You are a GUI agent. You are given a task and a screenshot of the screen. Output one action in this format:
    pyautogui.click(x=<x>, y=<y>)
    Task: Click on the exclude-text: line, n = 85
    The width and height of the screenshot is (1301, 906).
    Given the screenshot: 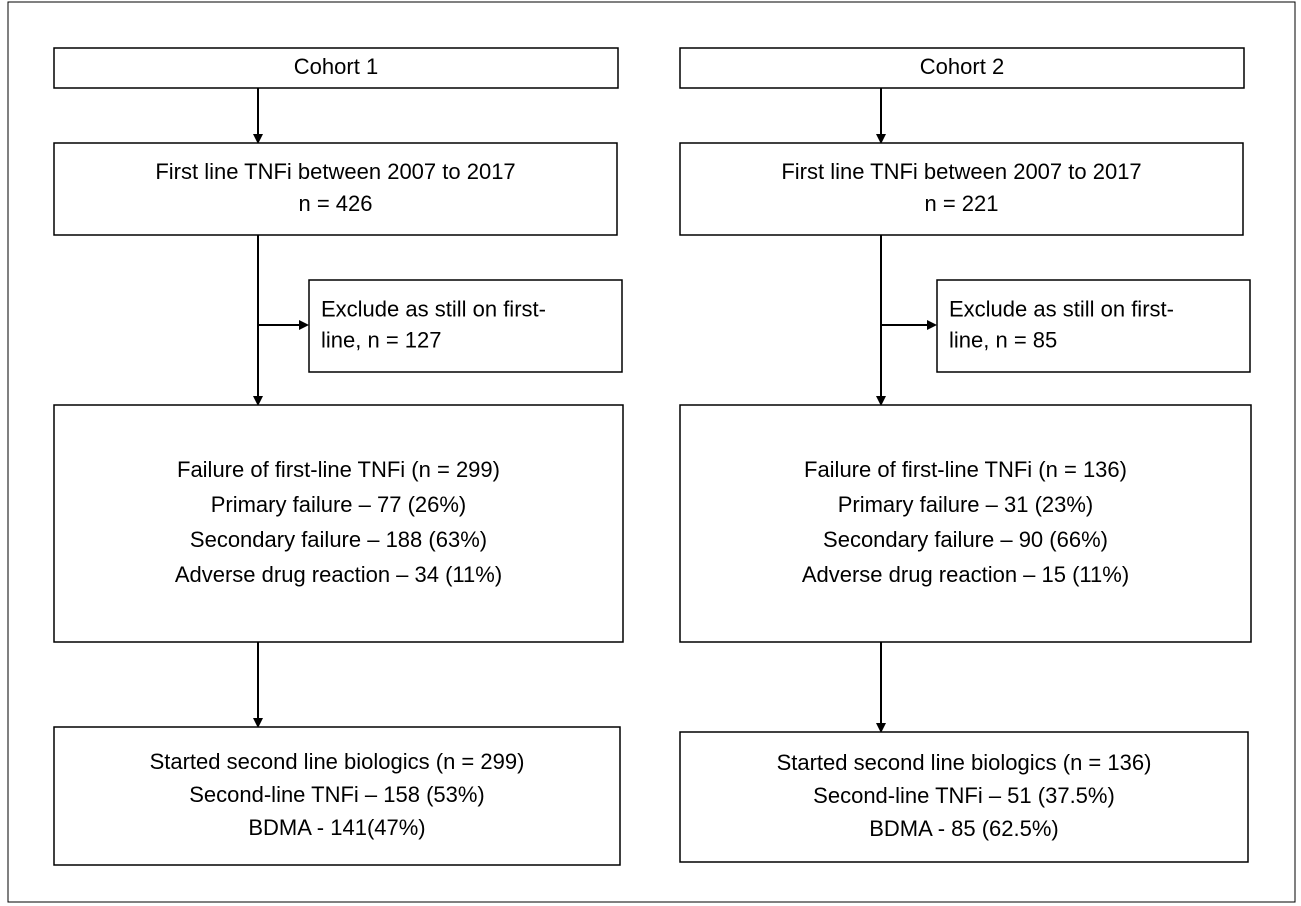 What is the action you would take?
    pyautogui.click(x=1003, y=339)
    